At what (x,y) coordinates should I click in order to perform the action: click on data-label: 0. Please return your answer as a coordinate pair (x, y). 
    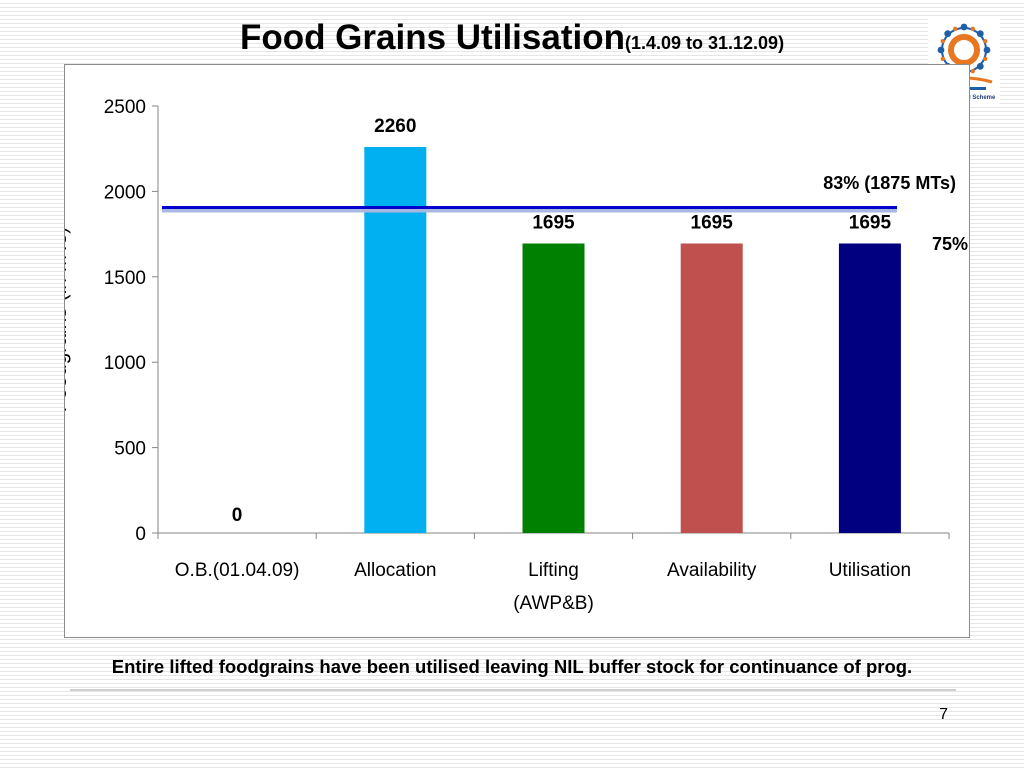
    Looking at the image, I should click on (237, 515).